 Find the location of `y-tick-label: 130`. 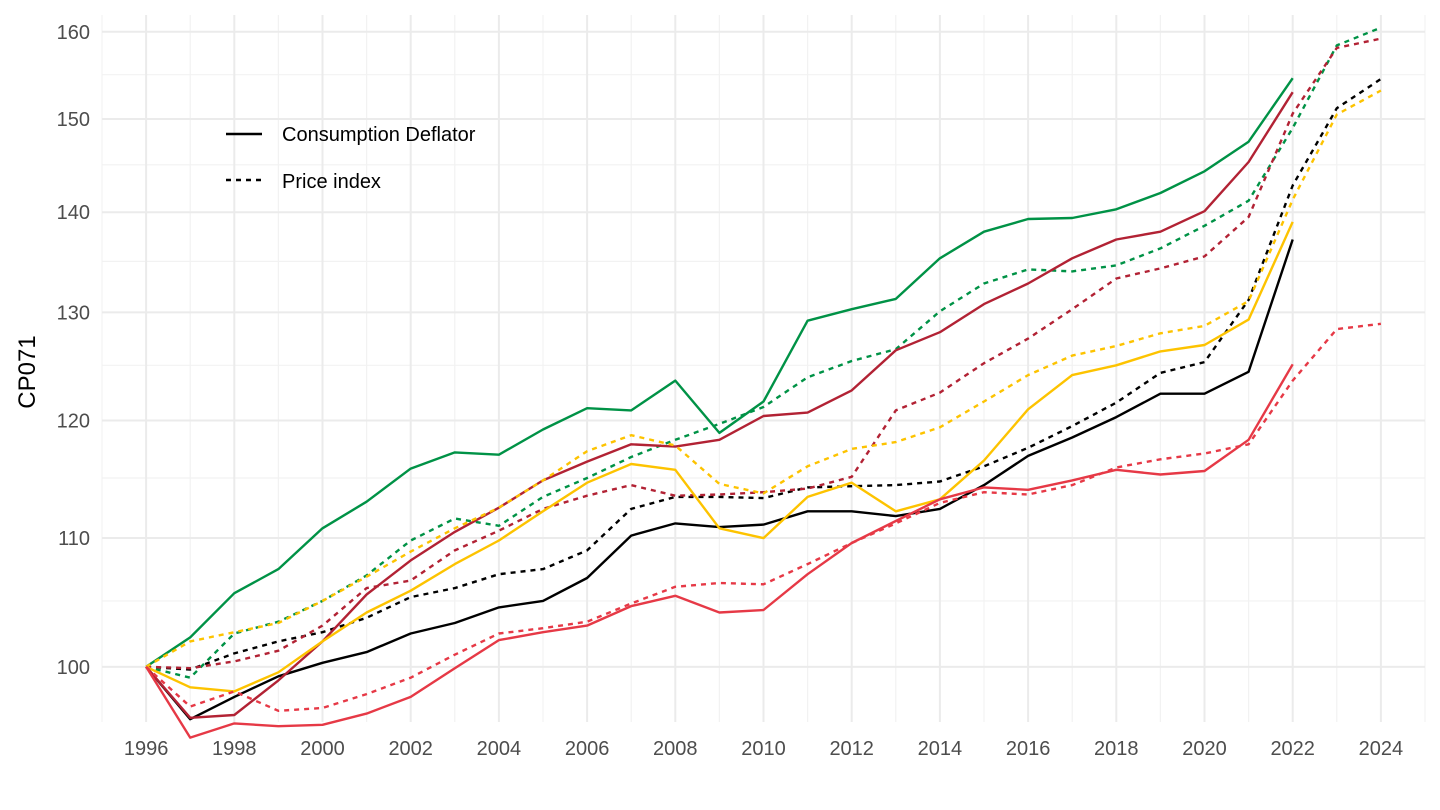

y-tick-label: 130 is located at coordinates (73, 313).